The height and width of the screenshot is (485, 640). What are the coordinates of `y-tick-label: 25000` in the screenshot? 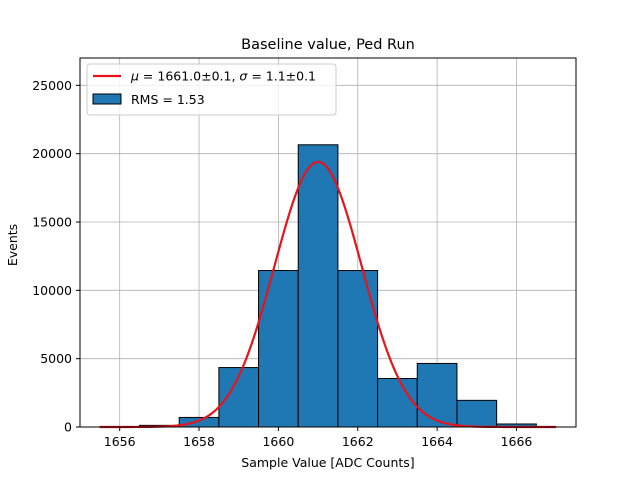 It's located at (52, 85).